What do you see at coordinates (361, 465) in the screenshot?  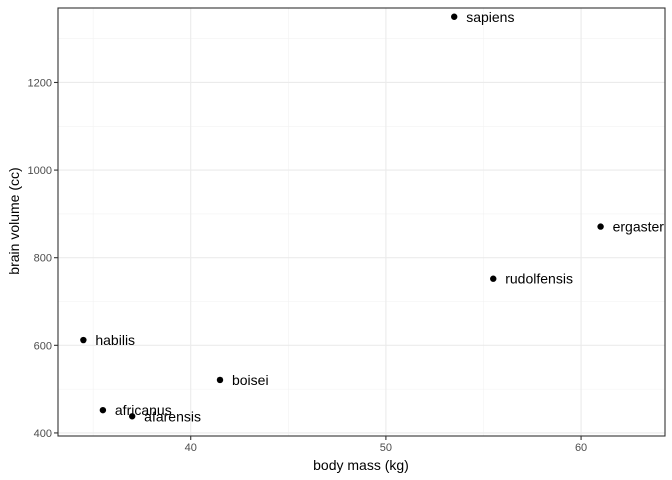 I see `x-axis-title: body mass (kg)` at bounding box center [361, 465].